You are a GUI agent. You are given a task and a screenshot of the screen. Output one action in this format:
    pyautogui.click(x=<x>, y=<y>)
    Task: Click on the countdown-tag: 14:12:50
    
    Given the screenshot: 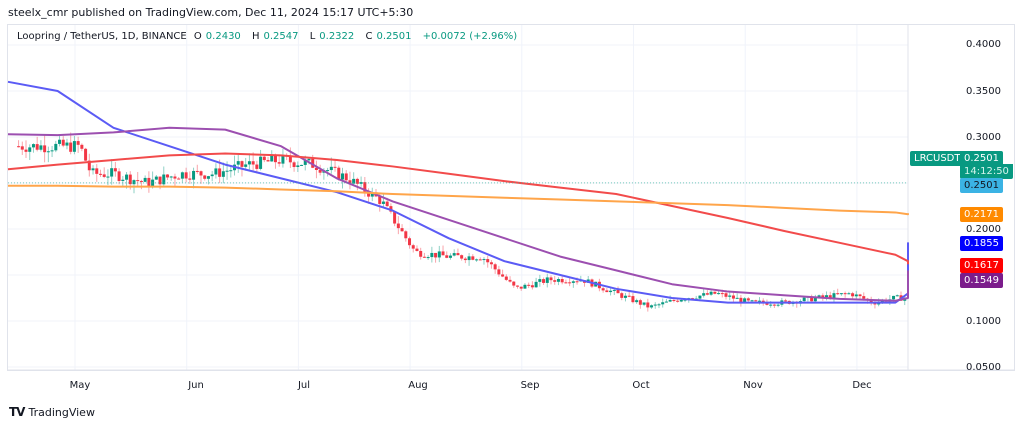 What is the action you would take?
    pyautogui.click(x=986, y=171)
    